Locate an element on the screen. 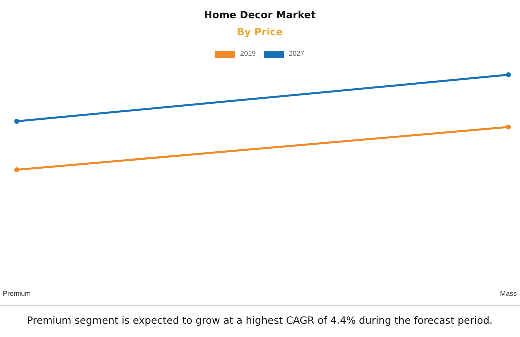  text: Premium segment is expected to grow at a highest CAGR of 4.4% during the forecast period. is located at coordinates (260, 321).